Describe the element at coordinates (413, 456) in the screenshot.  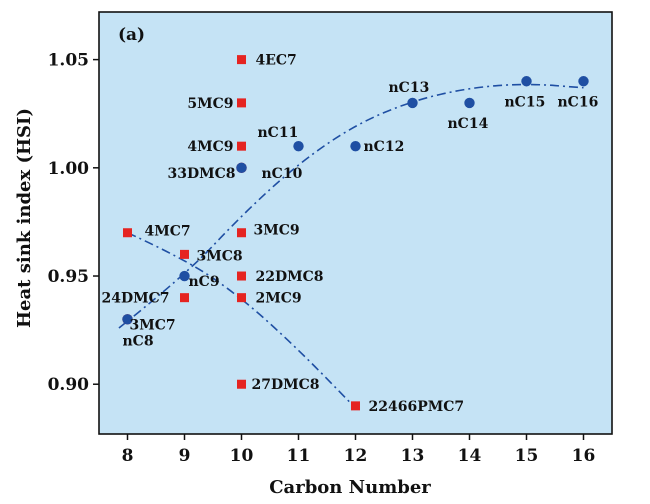
I see `x-tick-label: 13` at that location.